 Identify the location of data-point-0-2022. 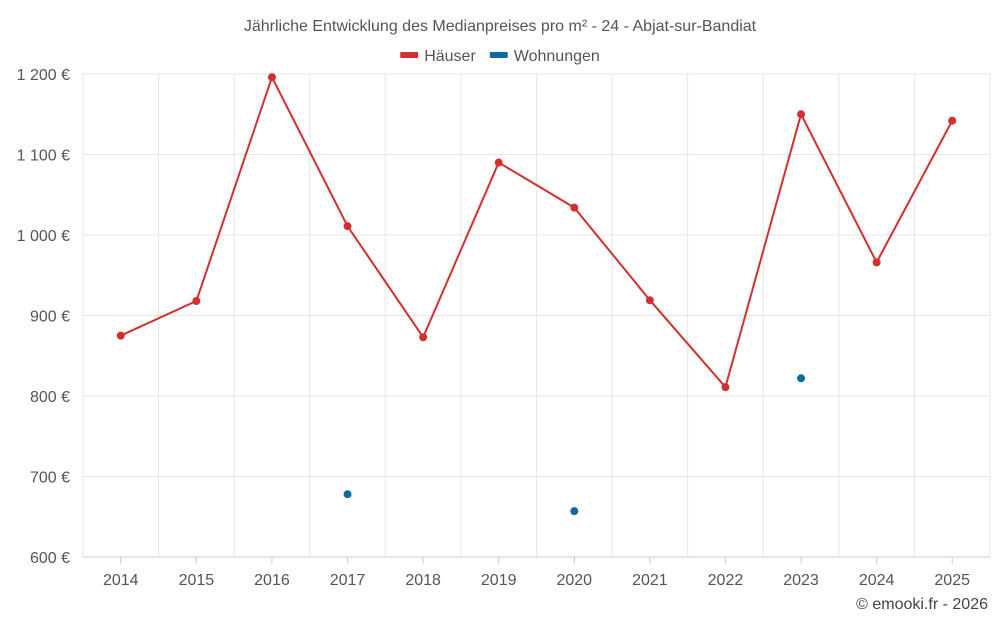
(725, 387).